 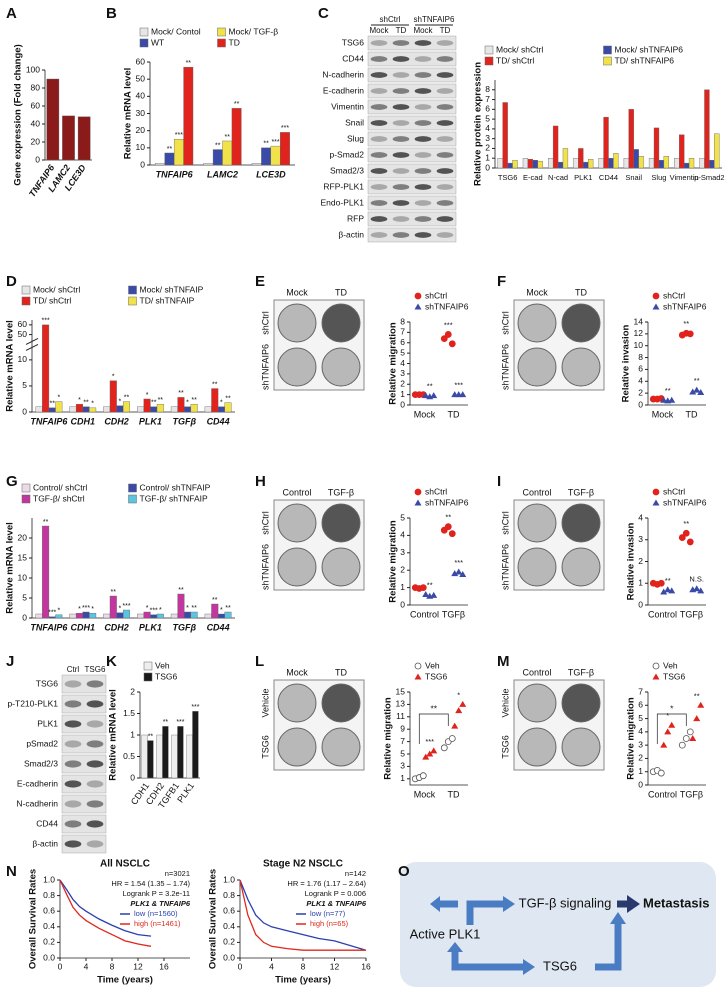 What do you see at coordinates (303, 980) in the screenshot?
I see `x-axis-label: Time (years)` at bounding box center [303, 980].